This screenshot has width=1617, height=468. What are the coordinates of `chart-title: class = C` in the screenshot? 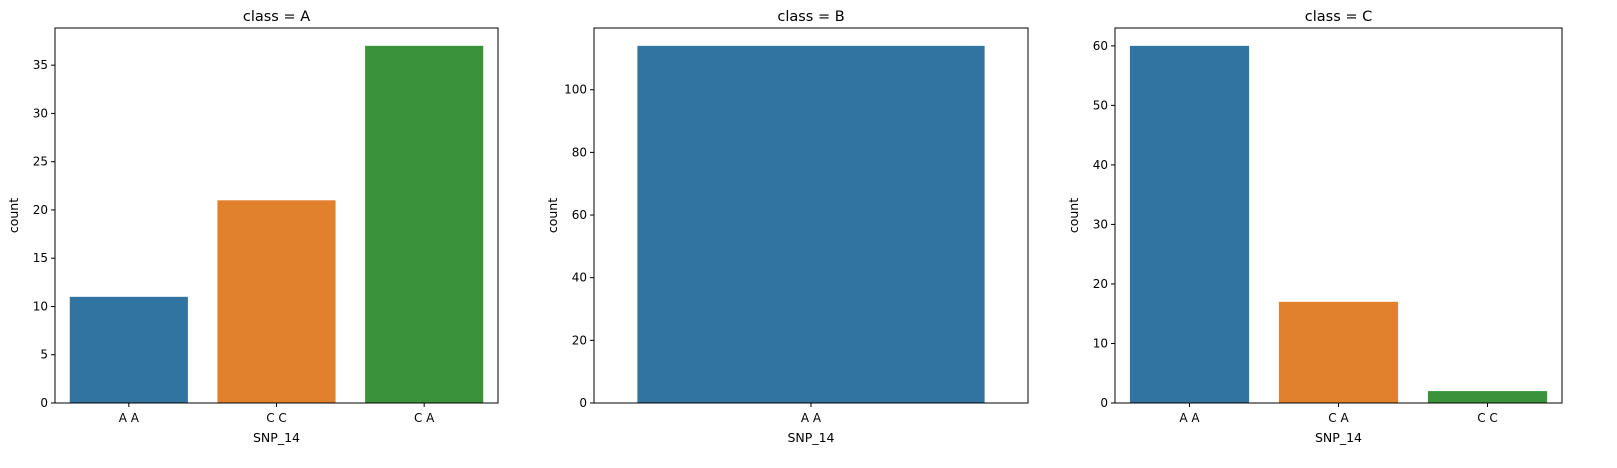 It's located at (1339, 17).